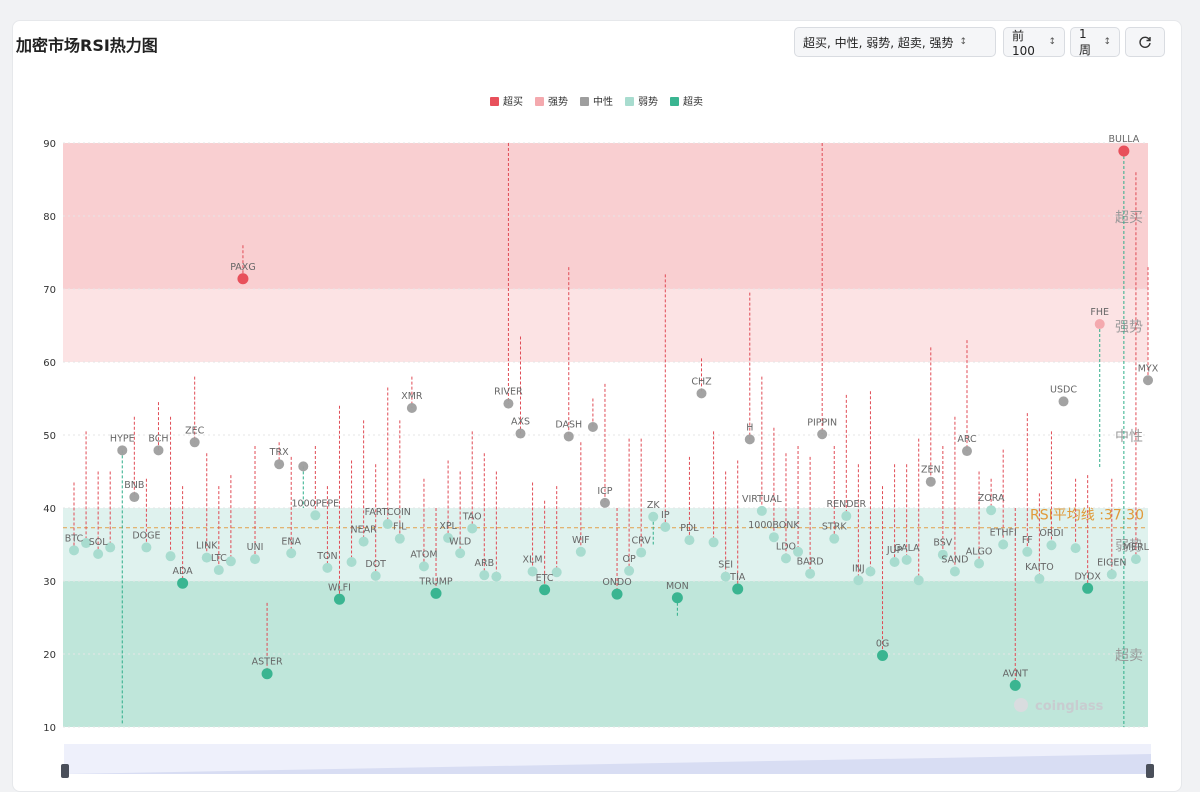 The height and width of the screenshot is (792, 1200). I want to click on refresh-button, so click(1145, 42).